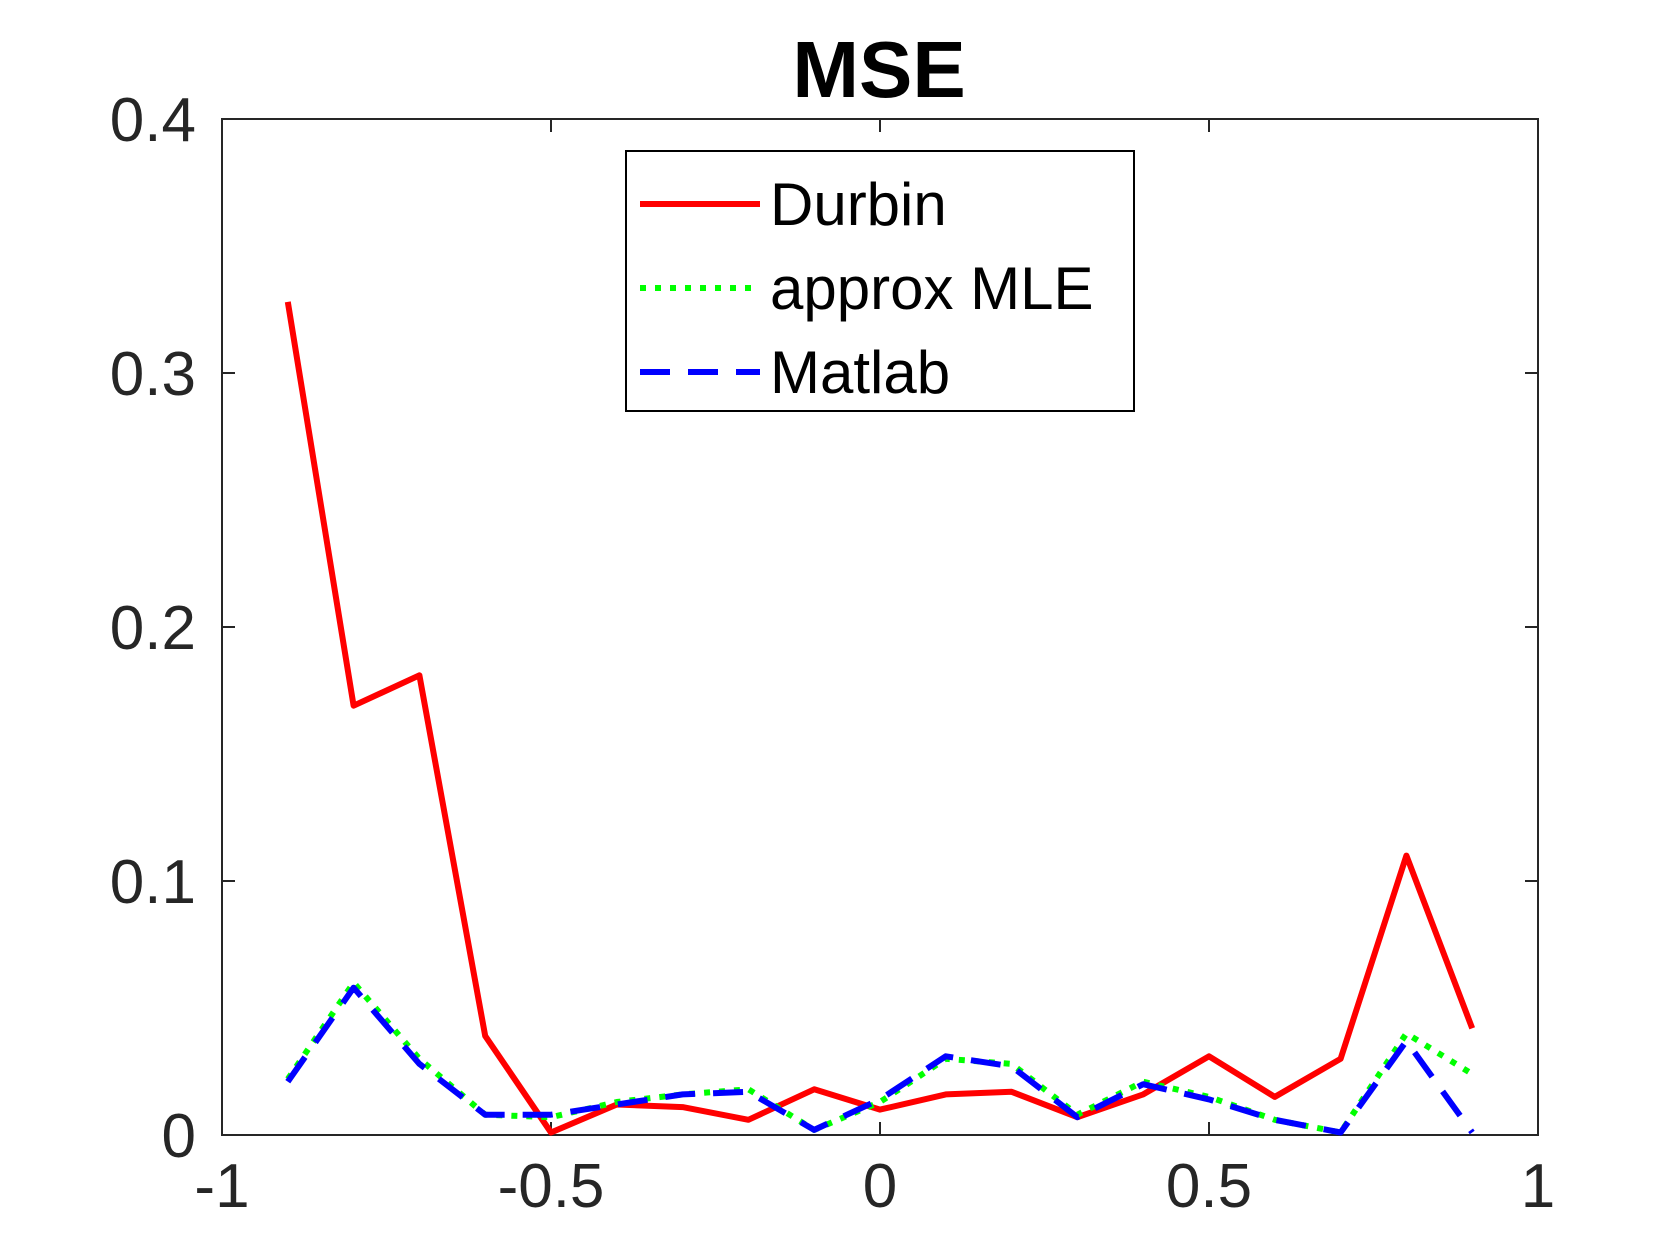 This screenshot has width=1680, height=1260. I want to click on y-tick-label: 0, so click(179, 1136).